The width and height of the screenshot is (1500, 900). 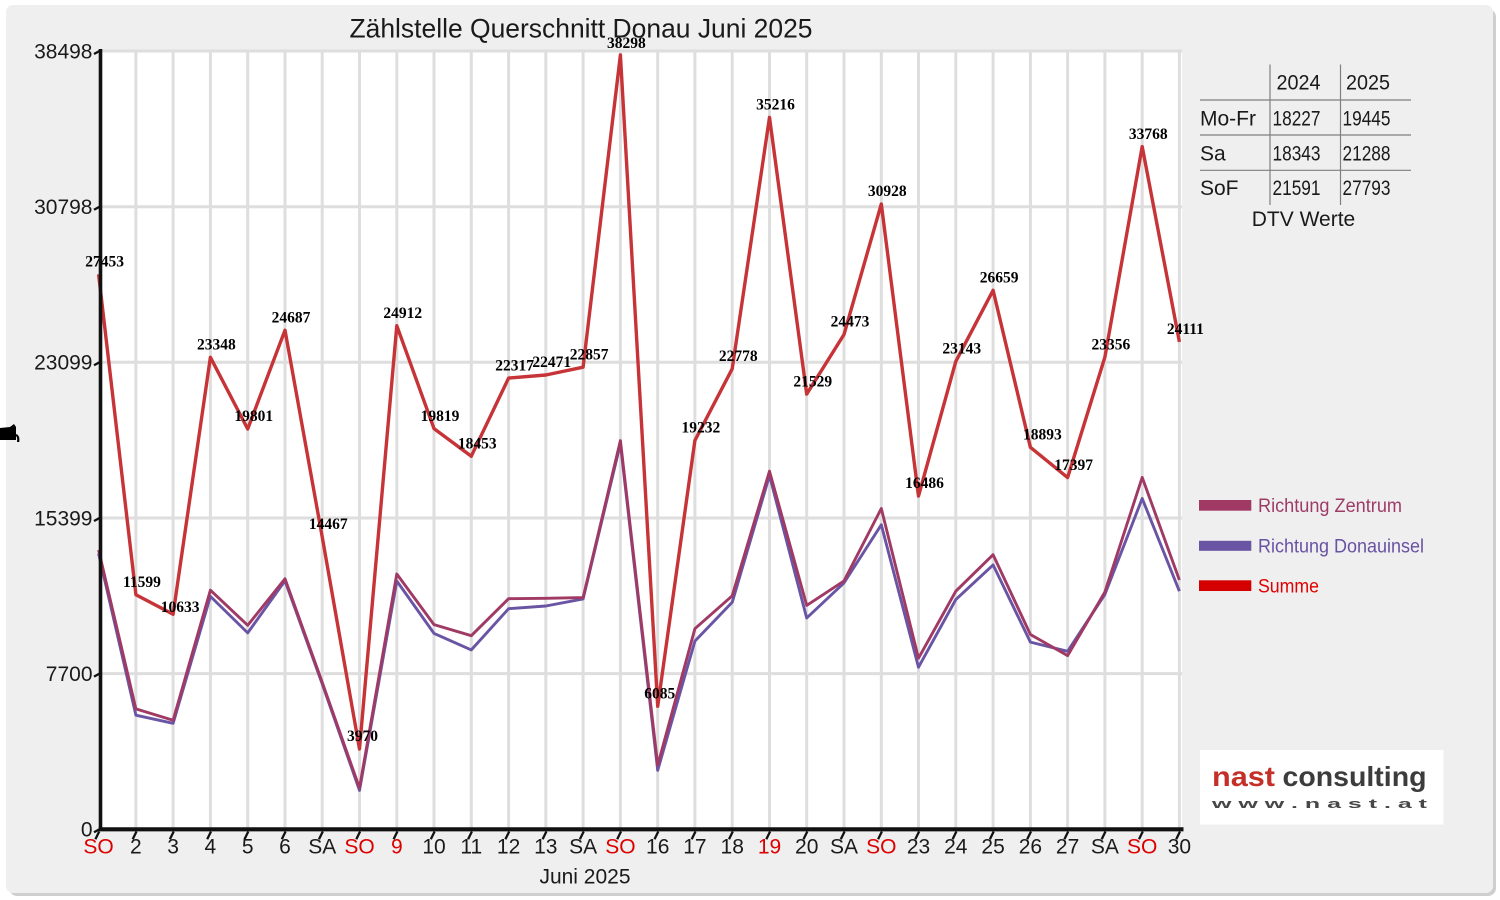 What do you see at coordinates (924, 483) in the screenshot?
I see `svg-text: 16486` at bounding box center [924, 483].